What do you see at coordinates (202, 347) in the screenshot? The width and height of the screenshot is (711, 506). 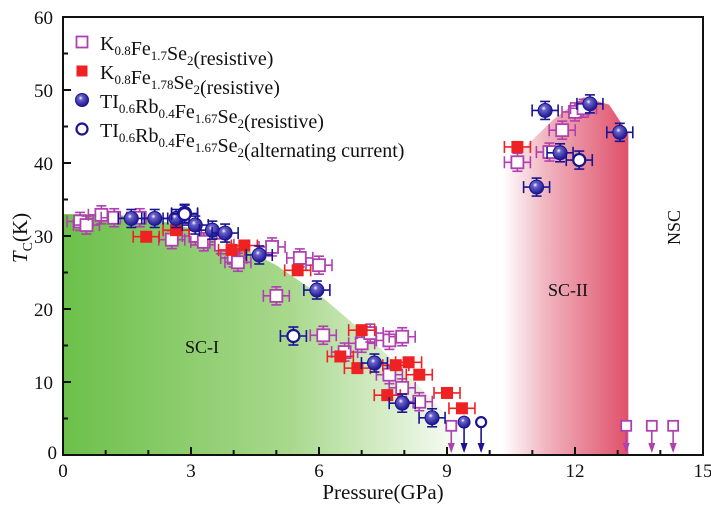 I see `region-label-sc-i: SC-I` at bounding box center [202, 347].